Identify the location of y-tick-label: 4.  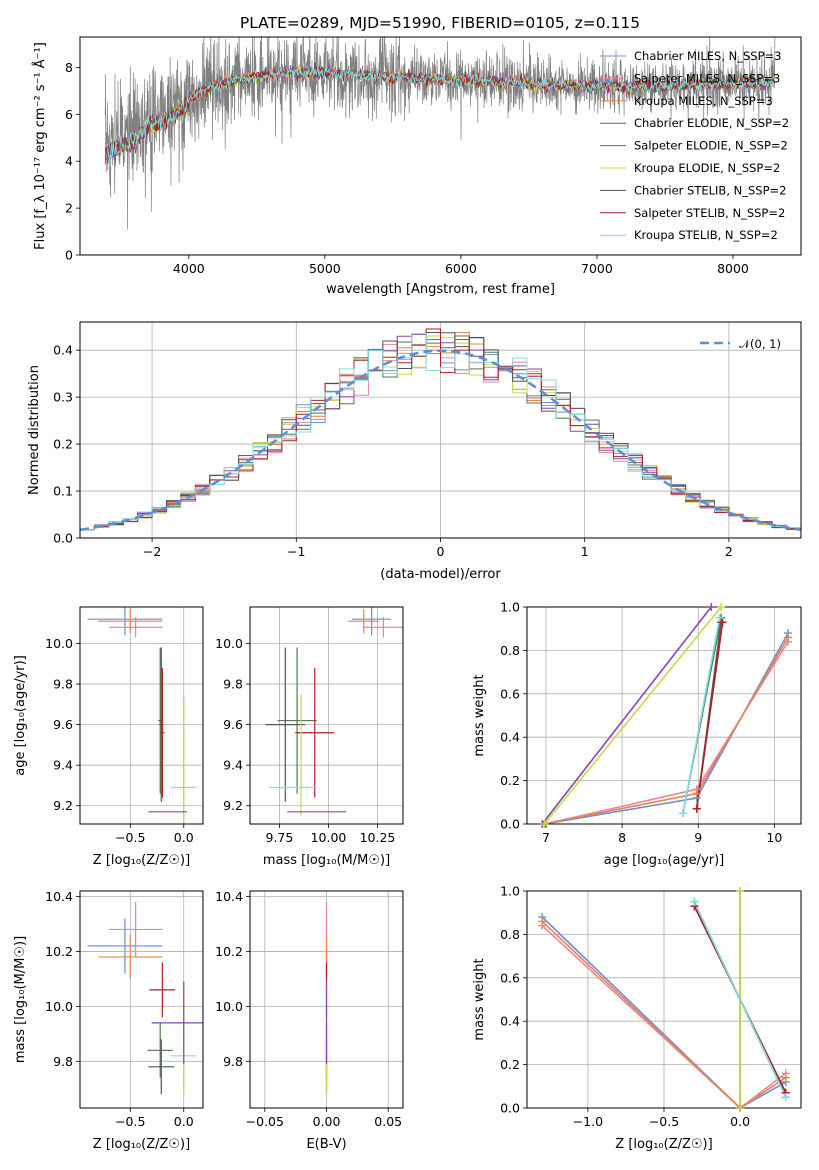
(69, 161).